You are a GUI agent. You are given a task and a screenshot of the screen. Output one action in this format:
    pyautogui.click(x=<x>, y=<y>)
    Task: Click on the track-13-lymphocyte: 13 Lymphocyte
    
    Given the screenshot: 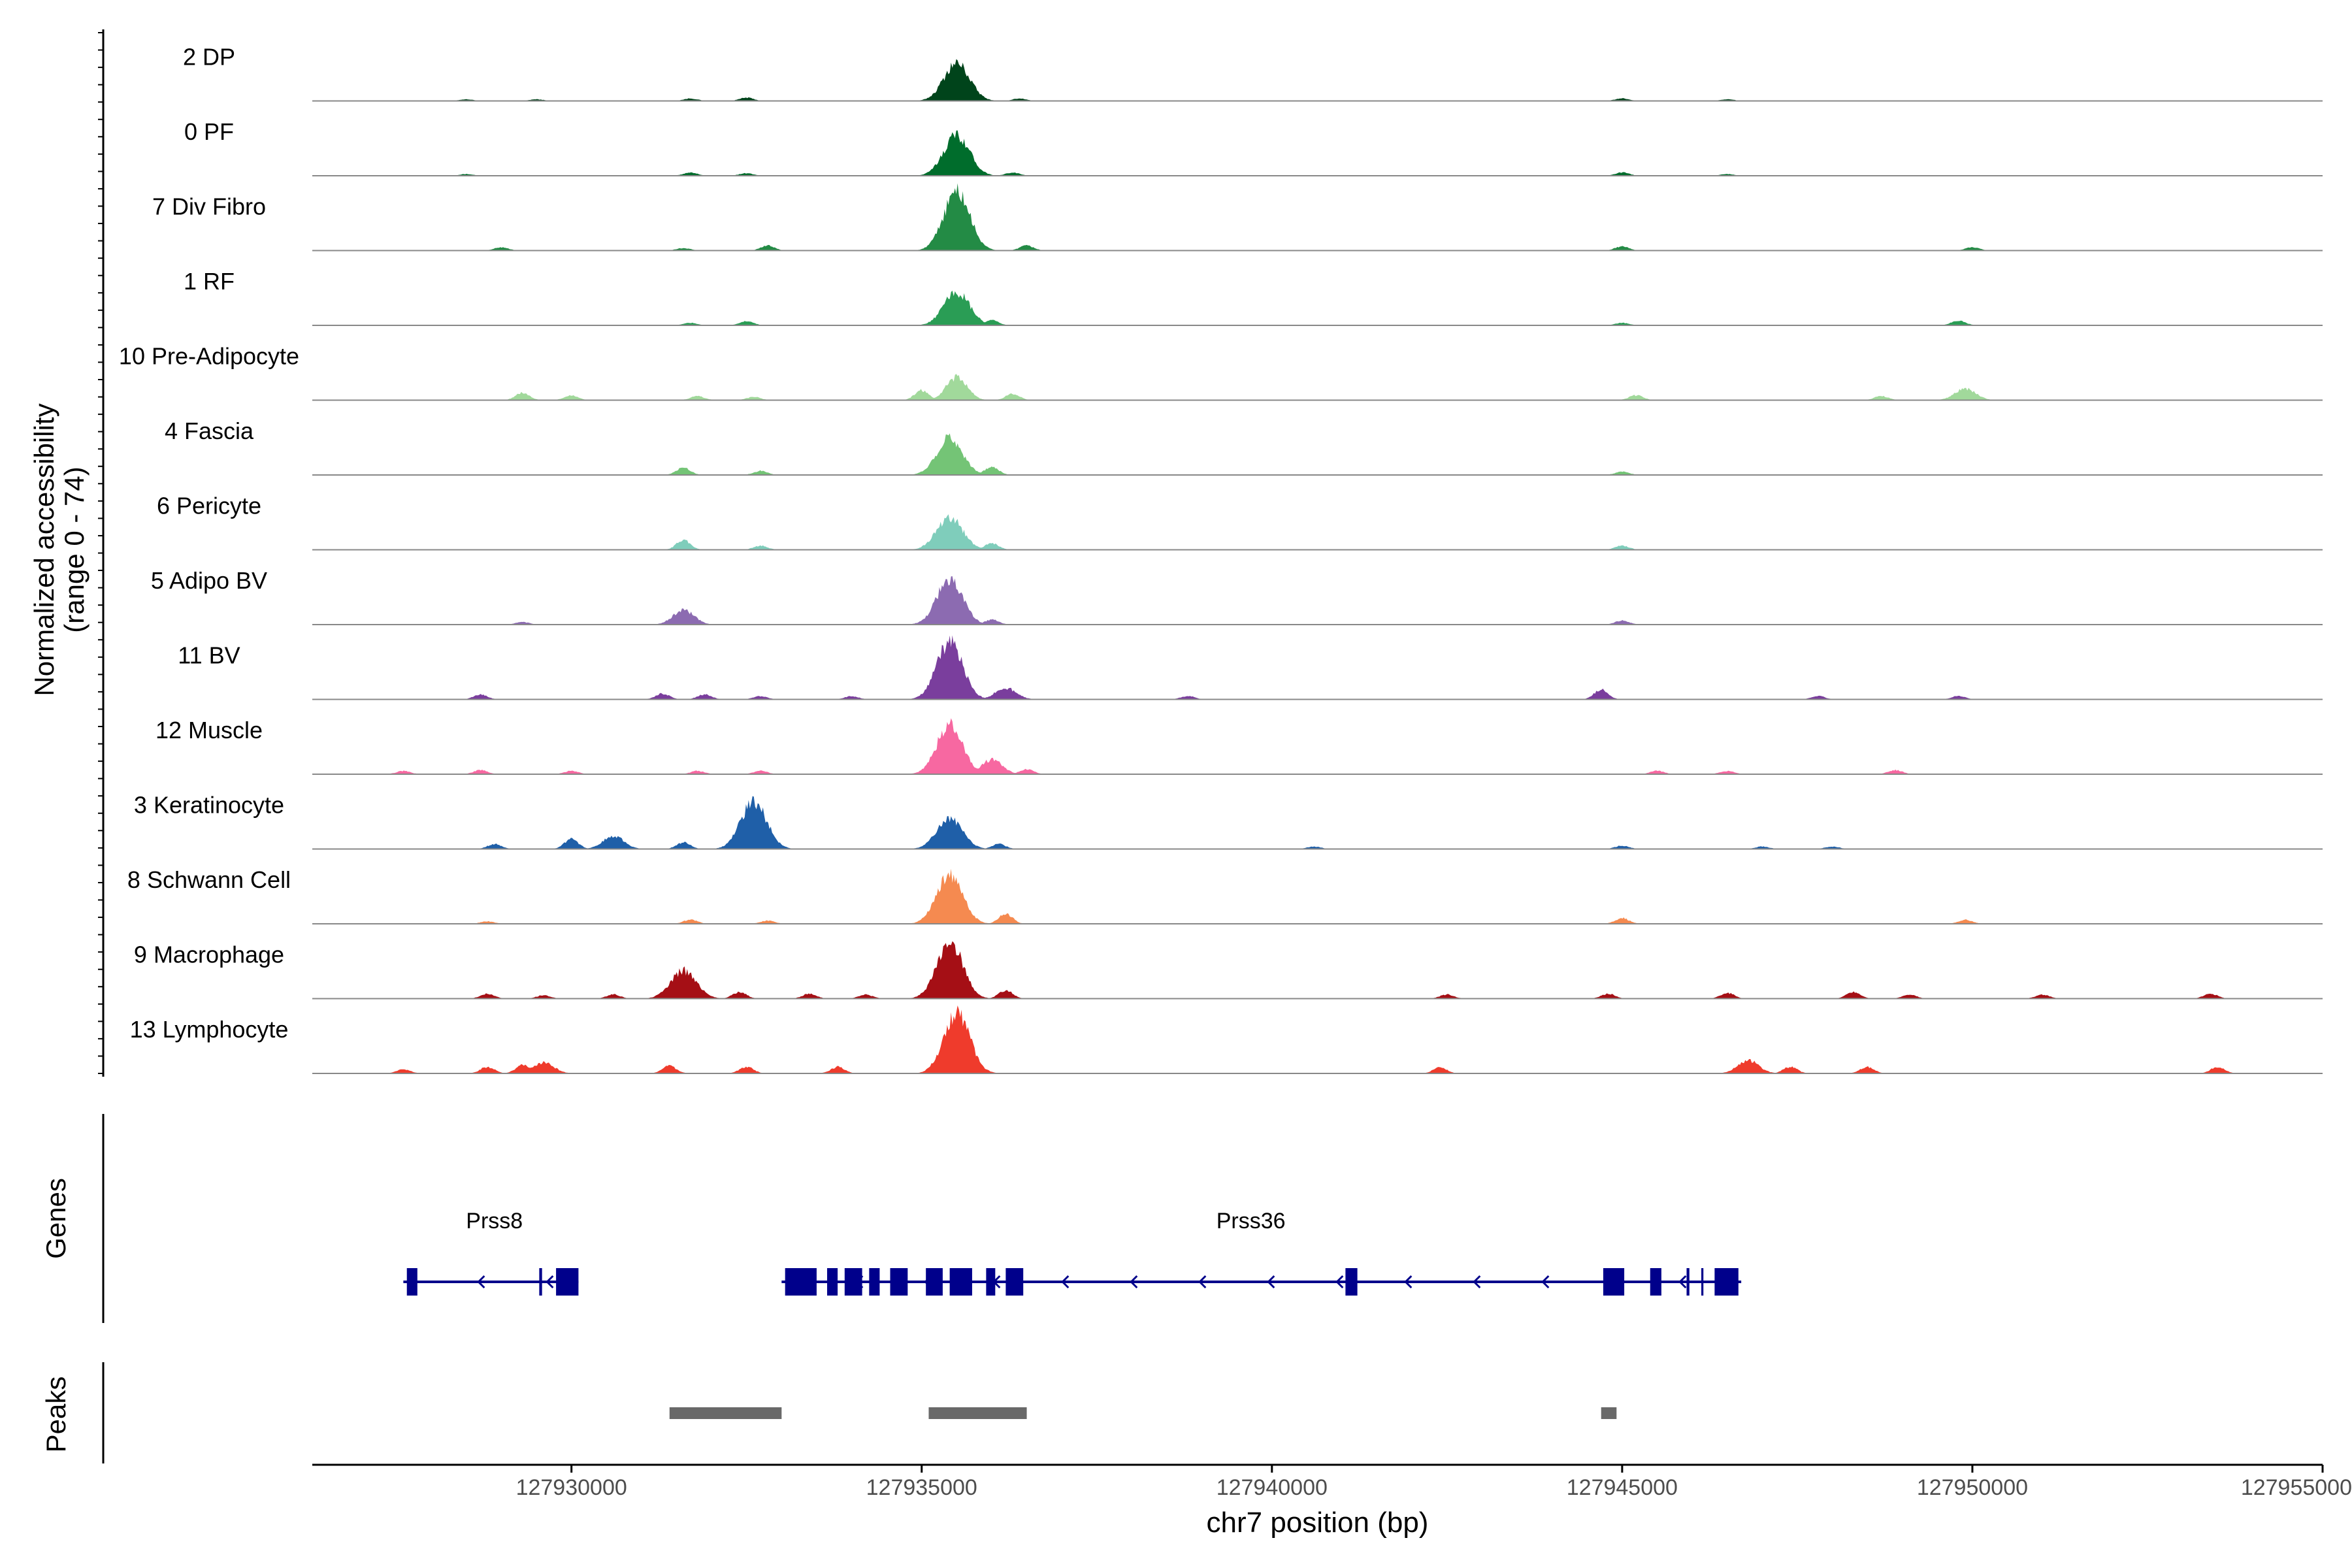 What is the action you would take?
    pyautogui.click(x=1226, y=1039)
    